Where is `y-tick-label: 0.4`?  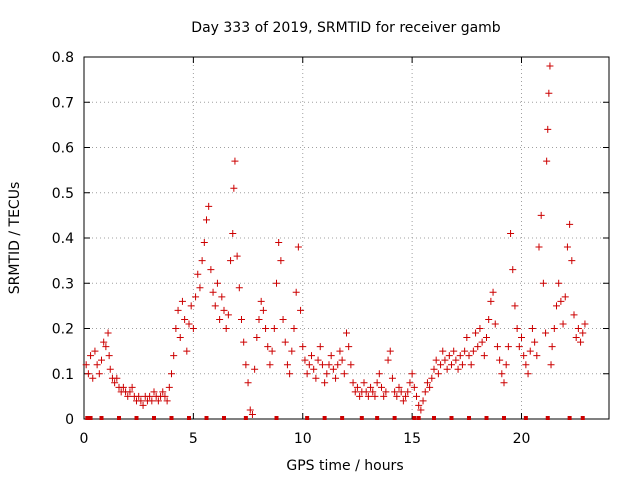 y-tick-label: 0.4 is located at coordinates (63, 239).